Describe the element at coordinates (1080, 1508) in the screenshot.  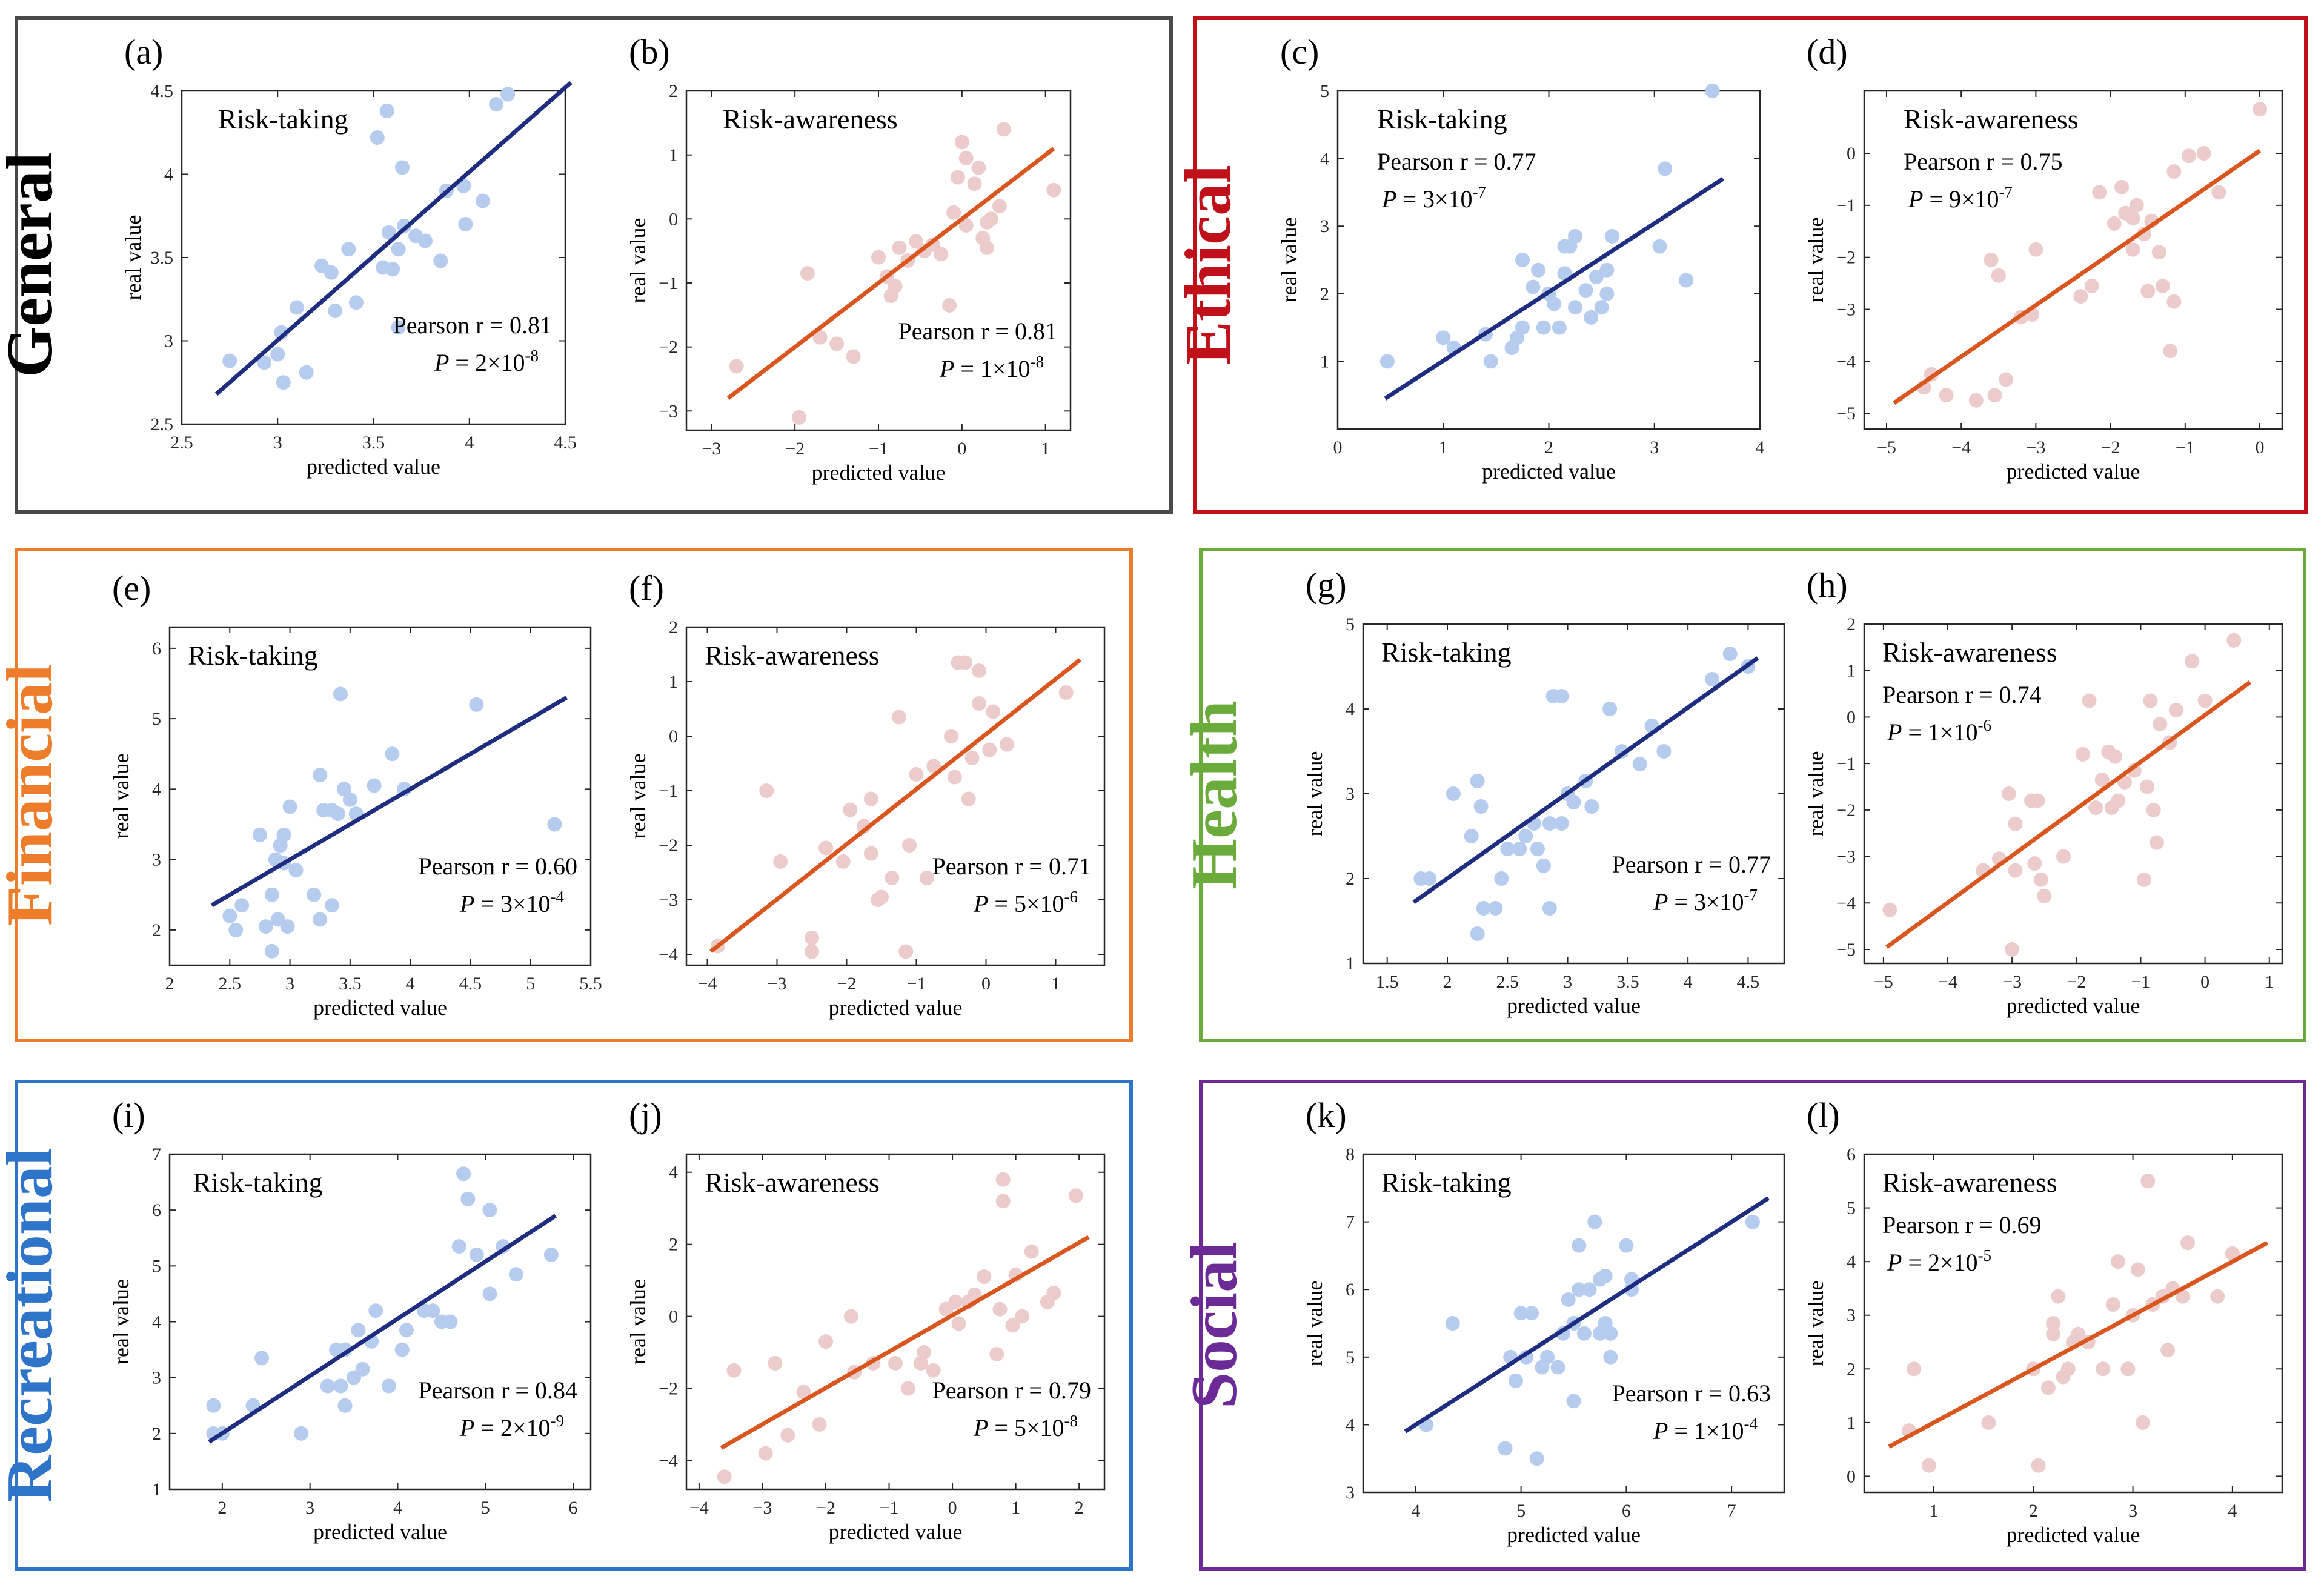
I see `panel-j-x-tick-label: 2` at that location.